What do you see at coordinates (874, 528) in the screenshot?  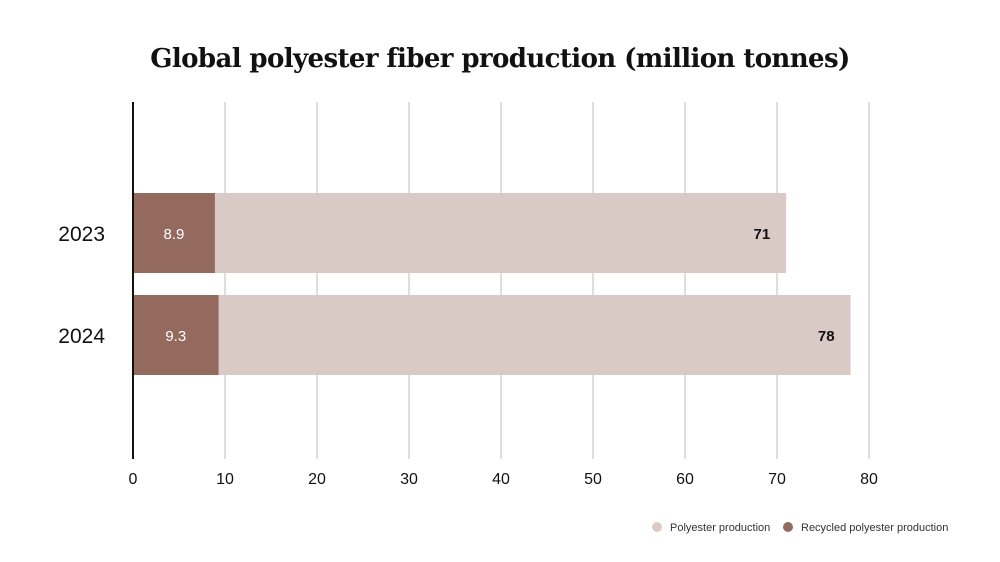 I see `legend-label-recycled-polyester-production: Recycled polyester production` at bounding box center [874, 528].